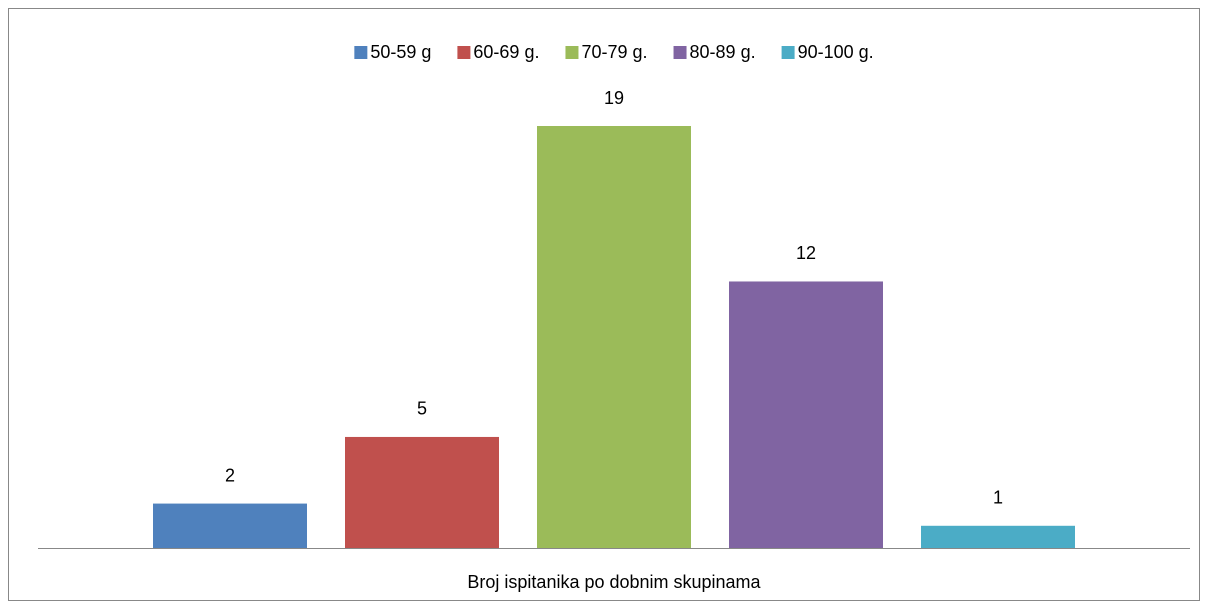 The height and width of the screenshot is (609, 1208). What do you see at coordinates (422, 409) in the screenshot?
I see `data-label: 5` at bounding box center [422, 409].